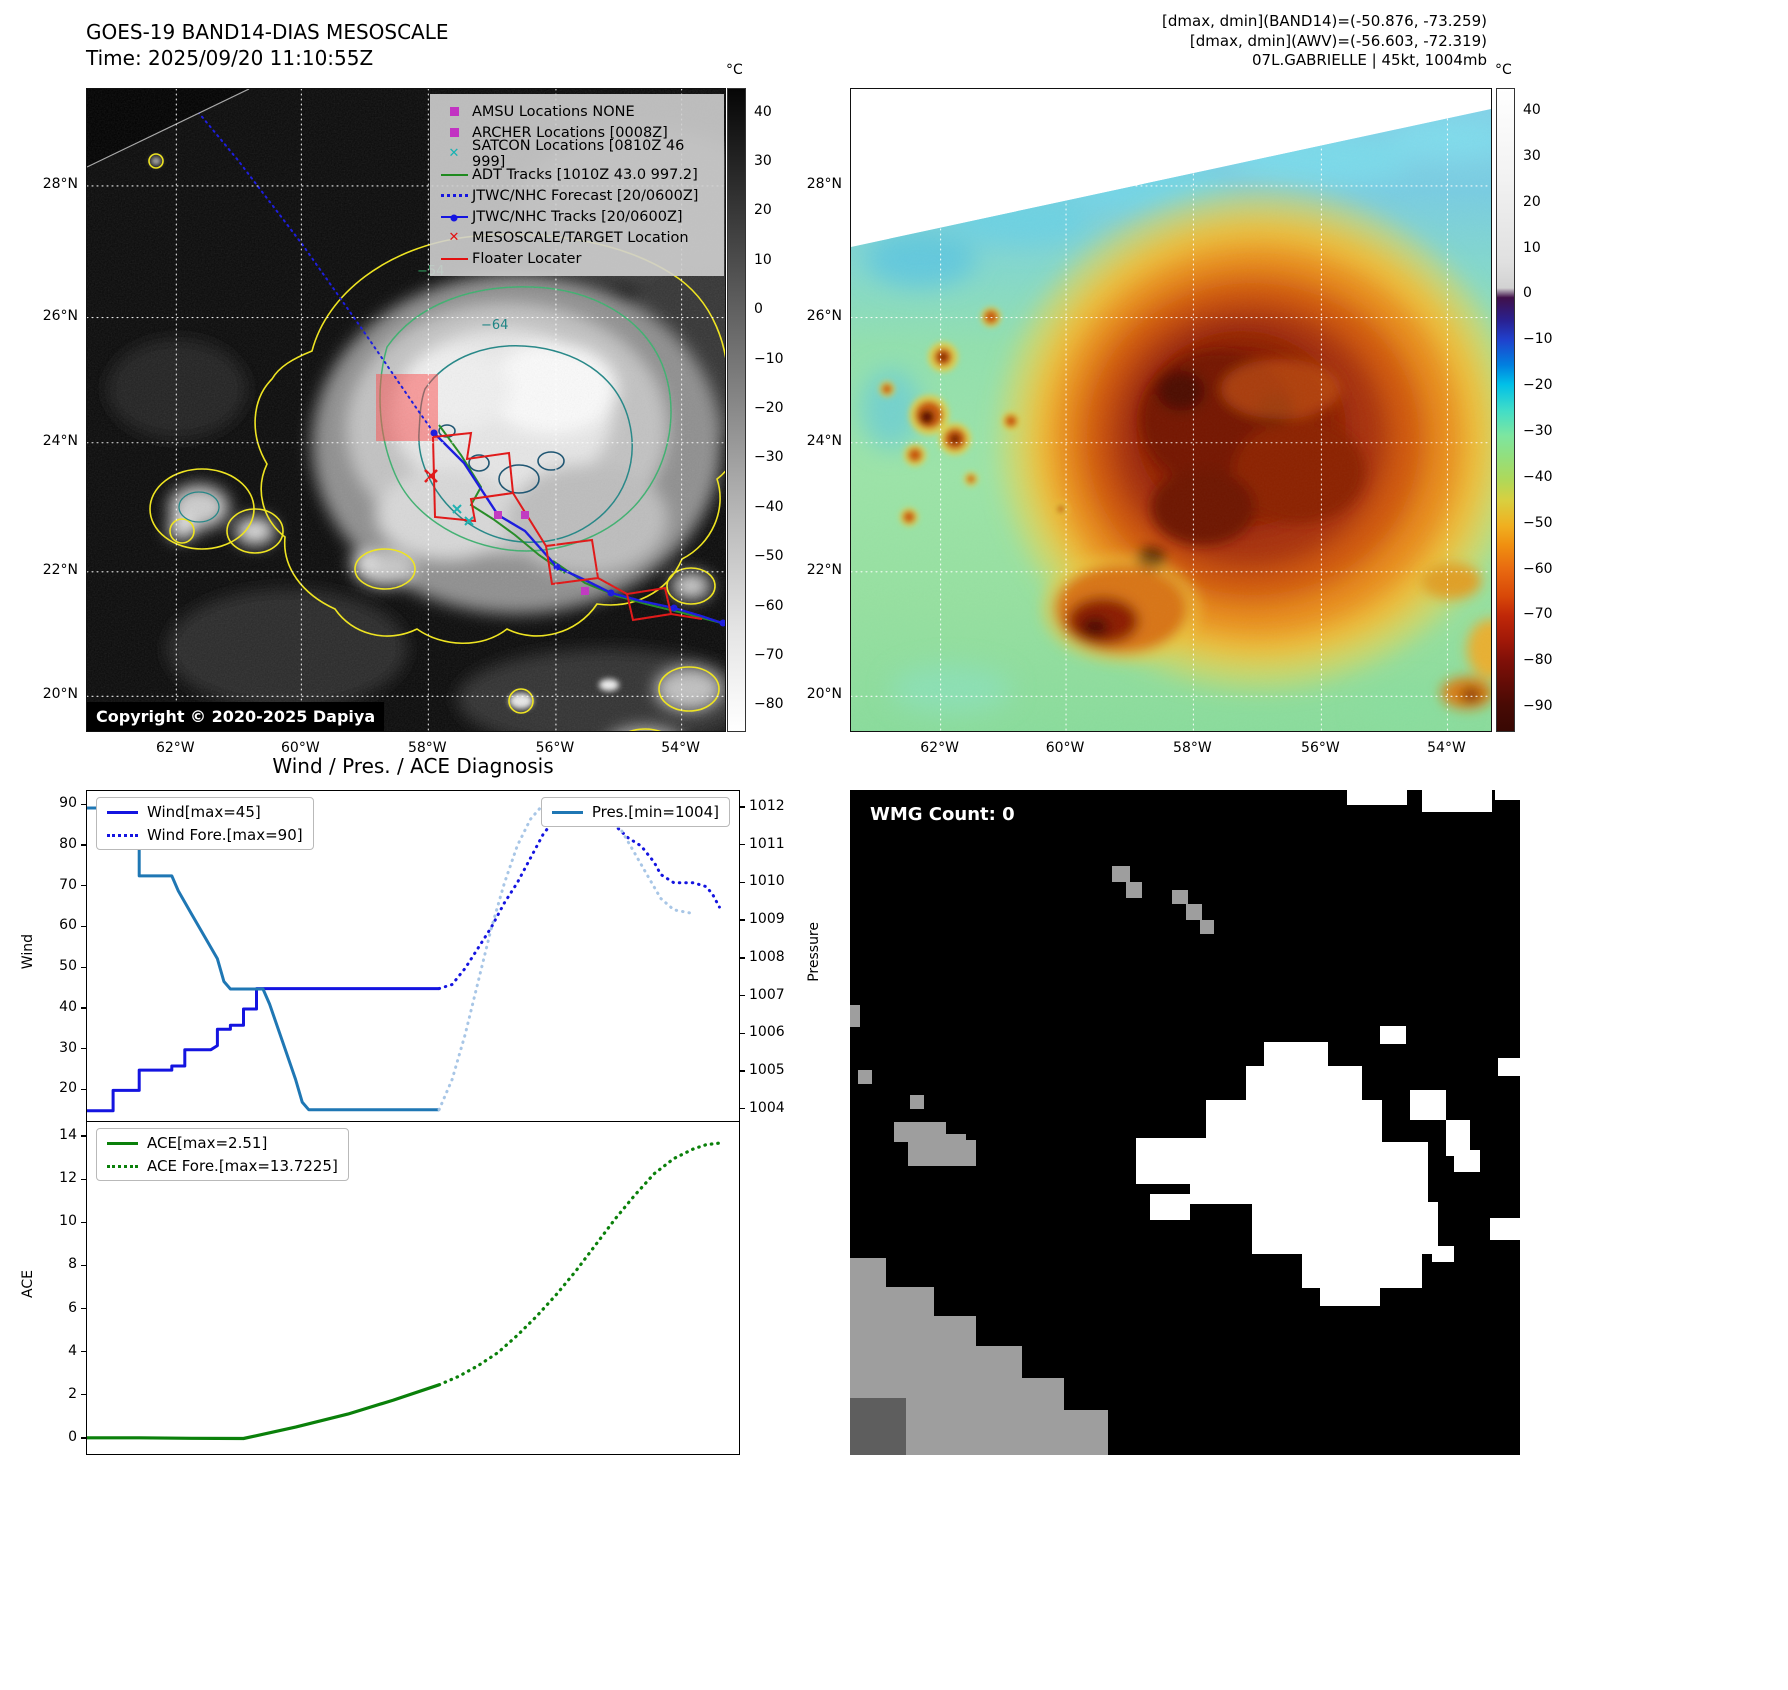 The width and height of the screenshot is (1788, 1690). What do you see at coordinates (242, 1166) in the screenshot?
I see `cllabel: ACE Fore.[max=13.7225]` at bounding box center [242, 1166].